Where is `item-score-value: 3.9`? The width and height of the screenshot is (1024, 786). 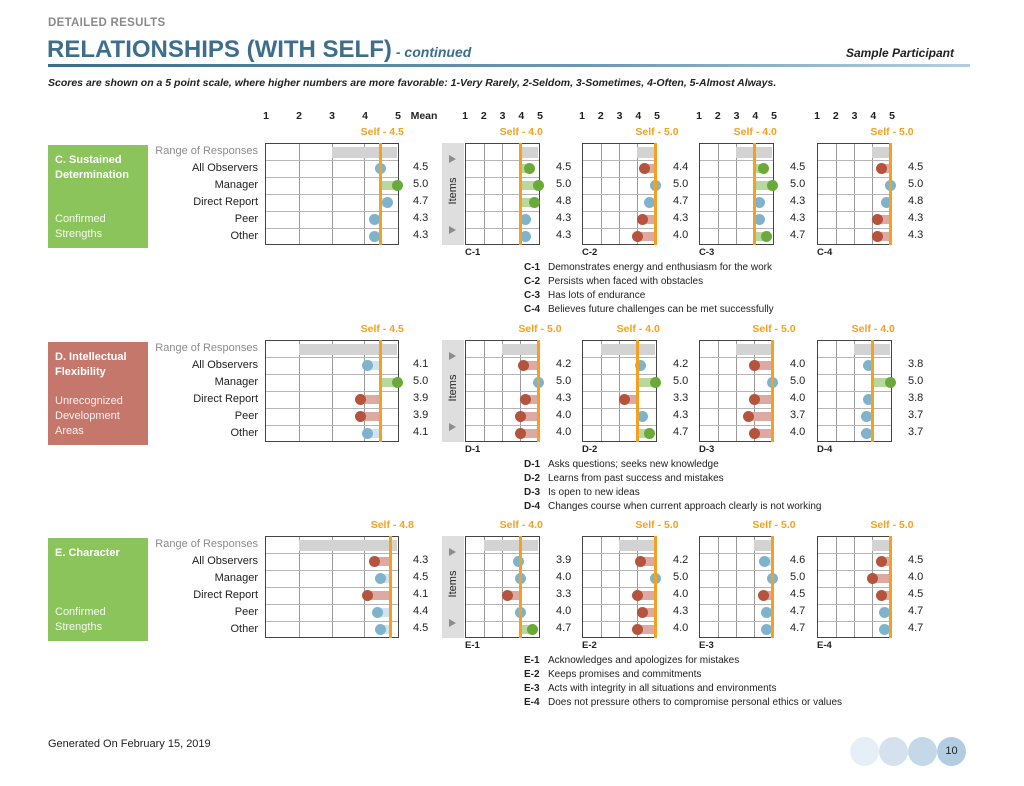
item-score-value: 3.9 is located at coordinates (564, 560).